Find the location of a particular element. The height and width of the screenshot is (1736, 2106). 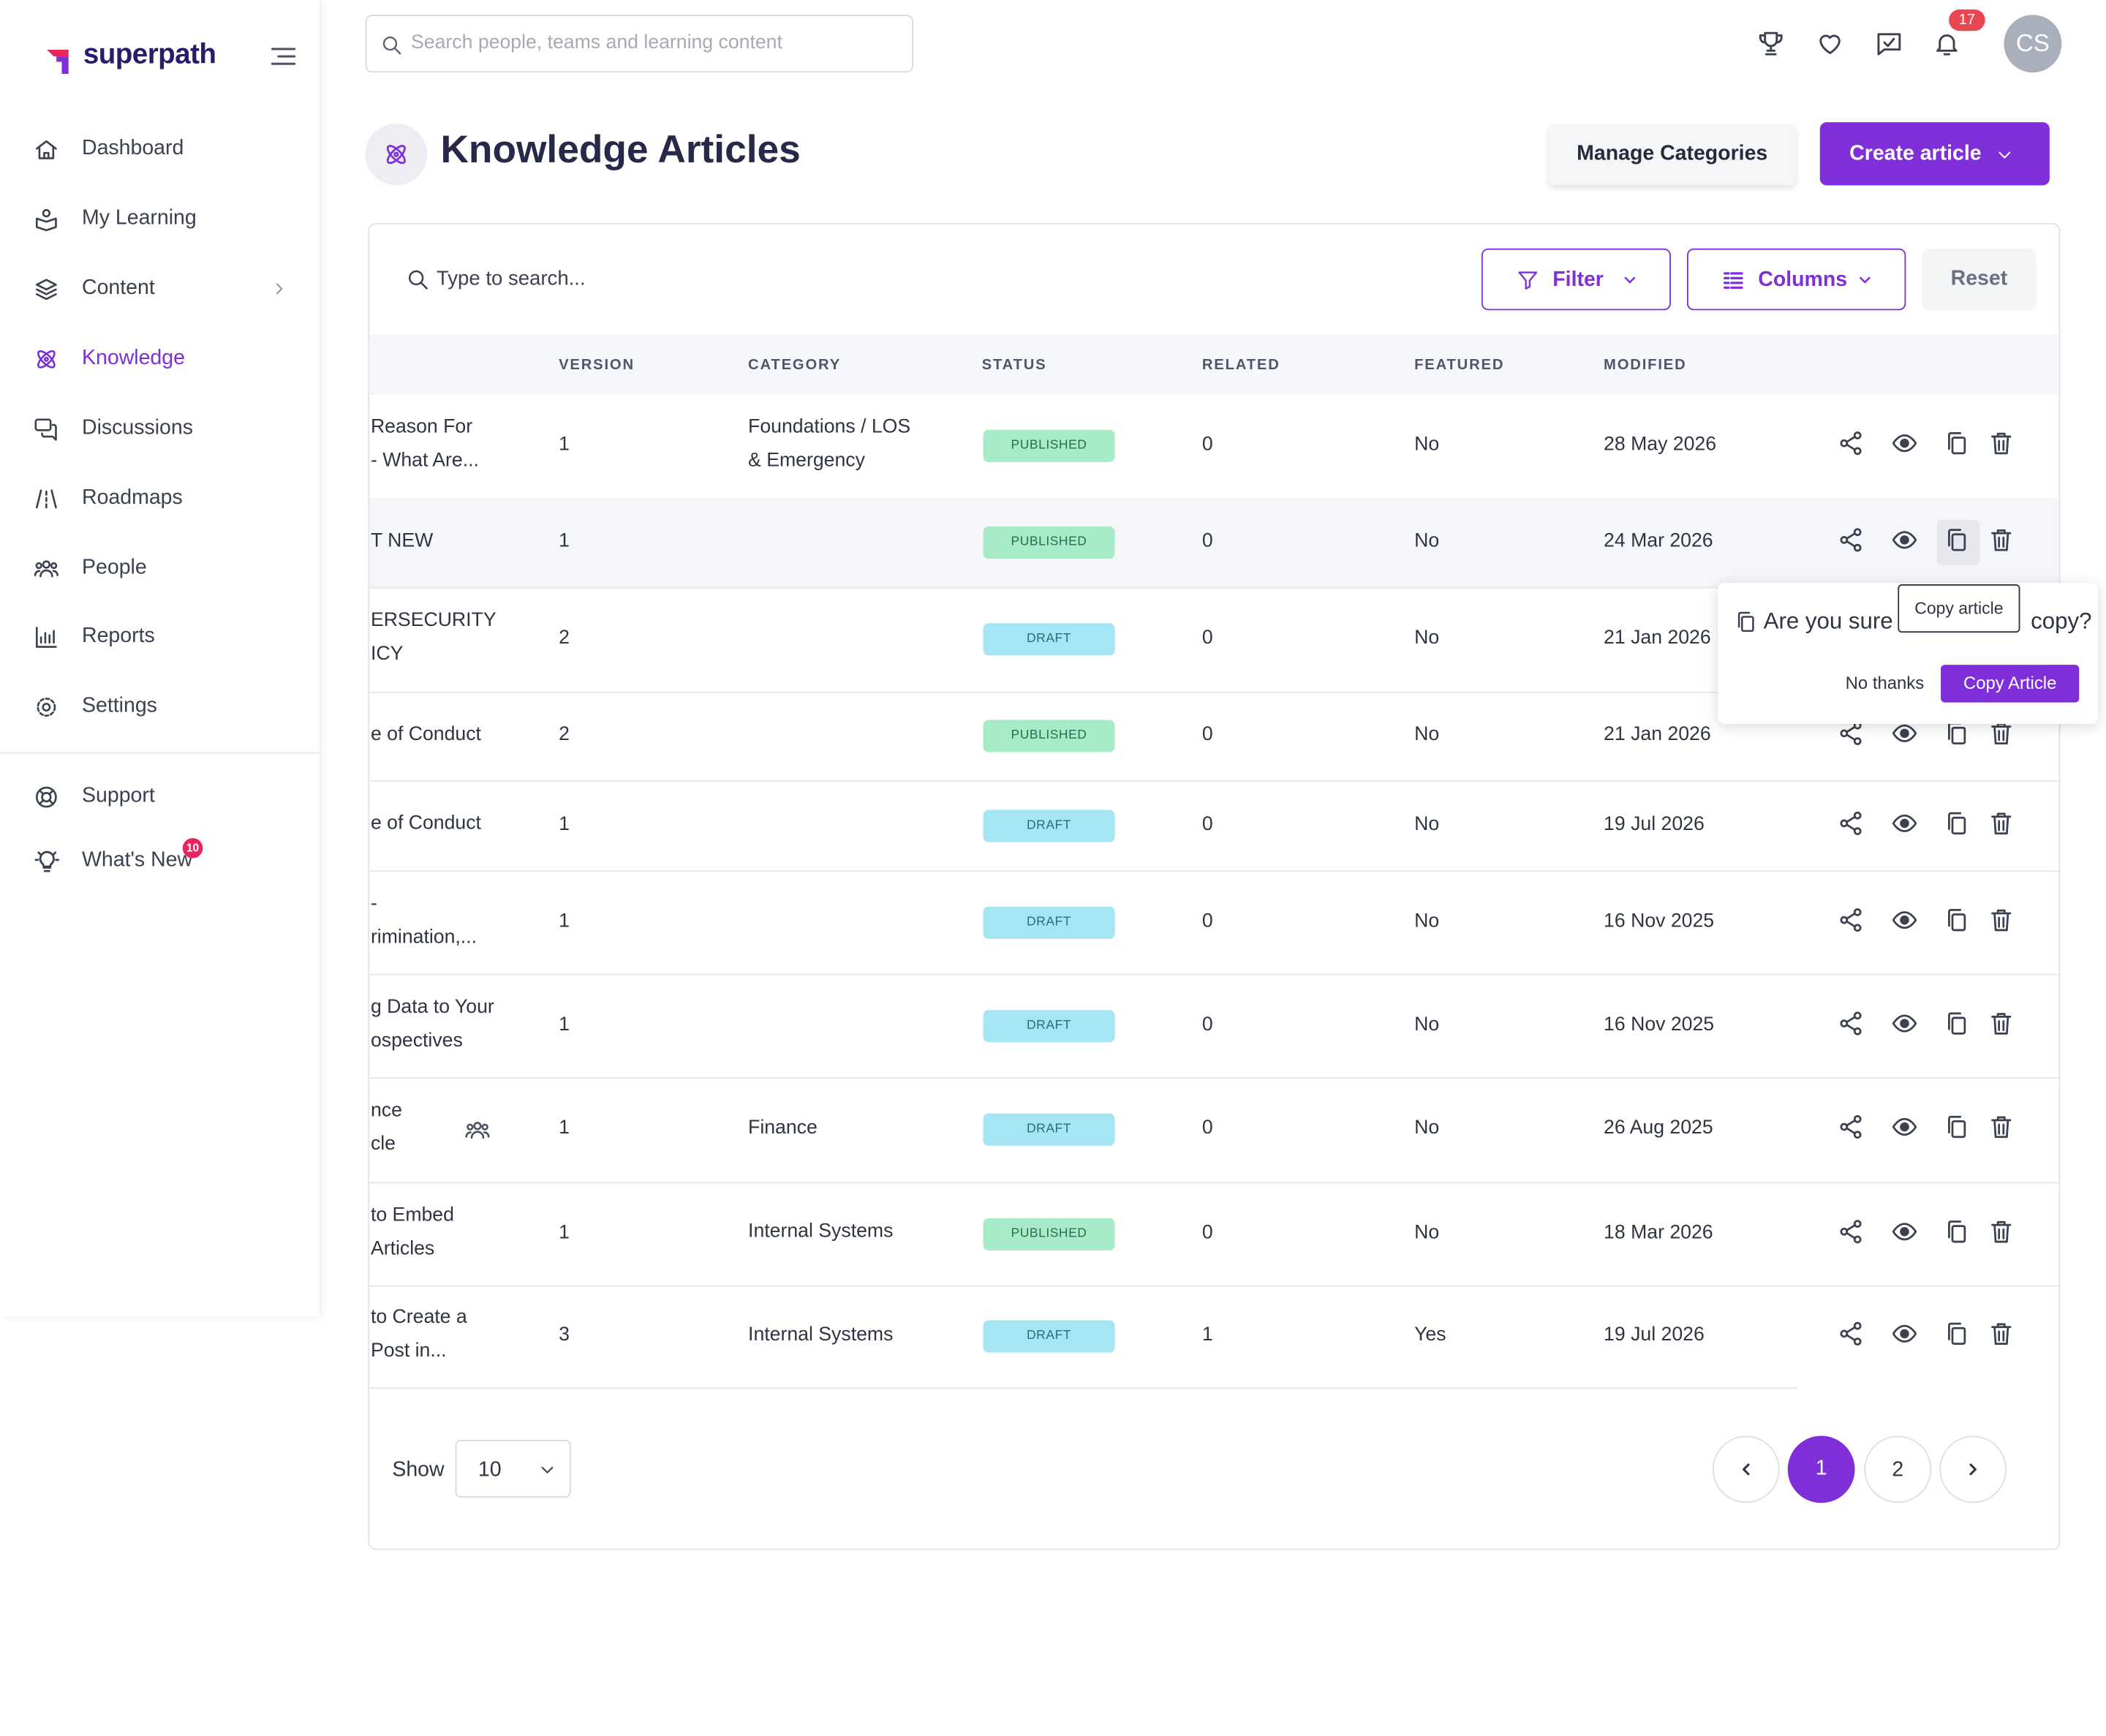

column-header: RELATED is located at coordinates (1240, 365).